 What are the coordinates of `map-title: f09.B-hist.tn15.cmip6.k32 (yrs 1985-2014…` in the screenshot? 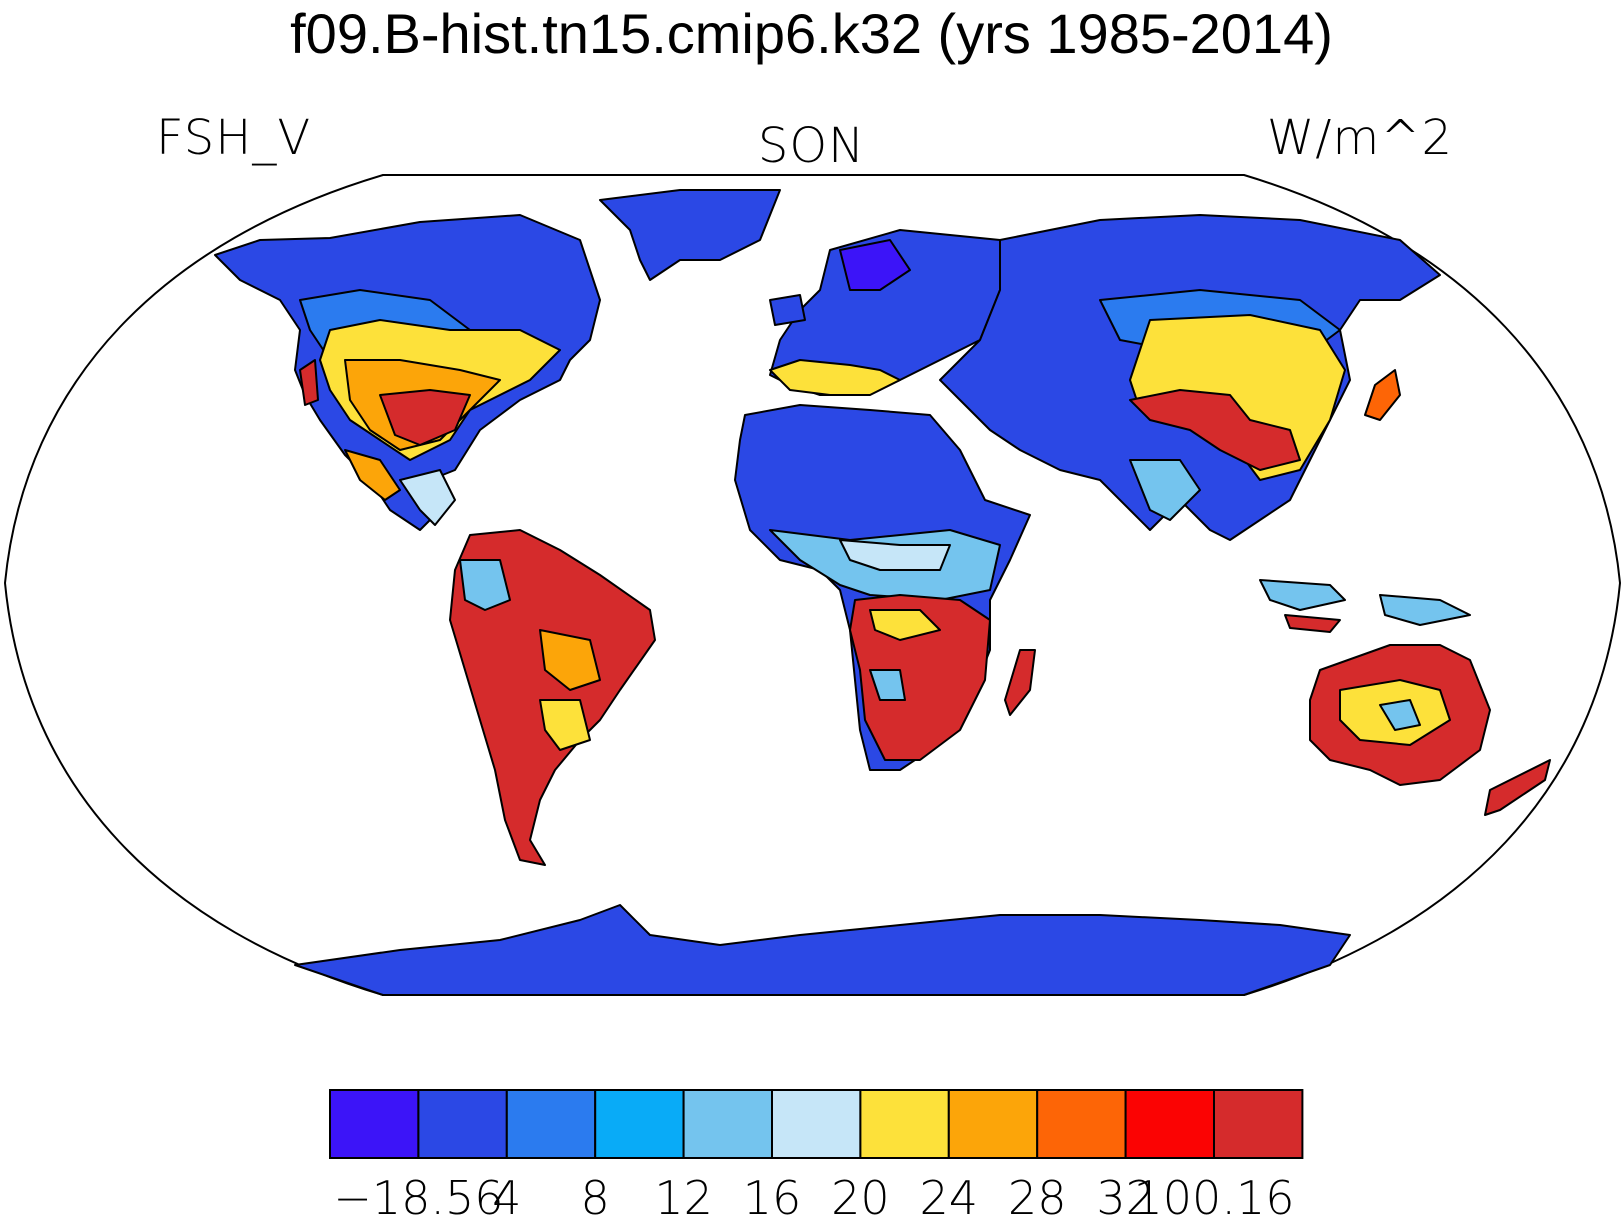 It's located at (811, 33).